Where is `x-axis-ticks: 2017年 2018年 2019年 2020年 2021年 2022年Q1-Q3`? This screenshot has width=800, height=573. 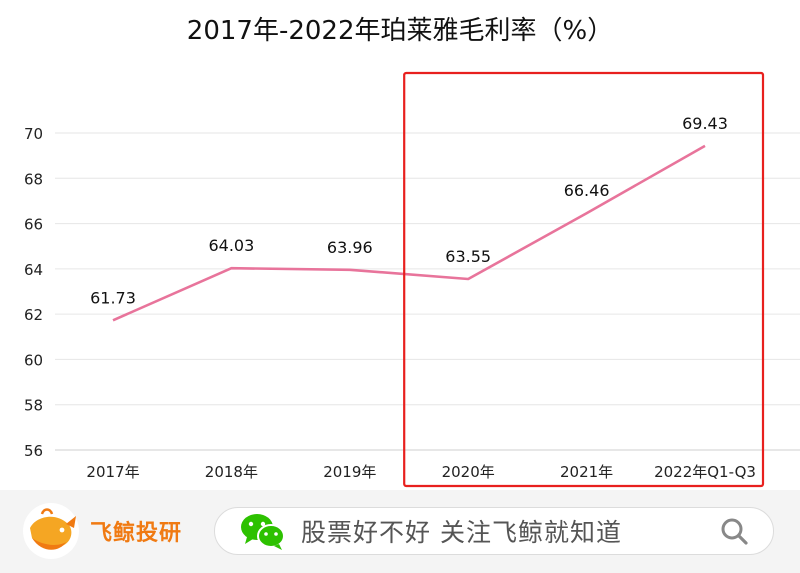 x-axis-ticks: 2017年 2018年 2019年 2020年 2021年 2022年Q1-Q3 is located at coordinates (421, 472).